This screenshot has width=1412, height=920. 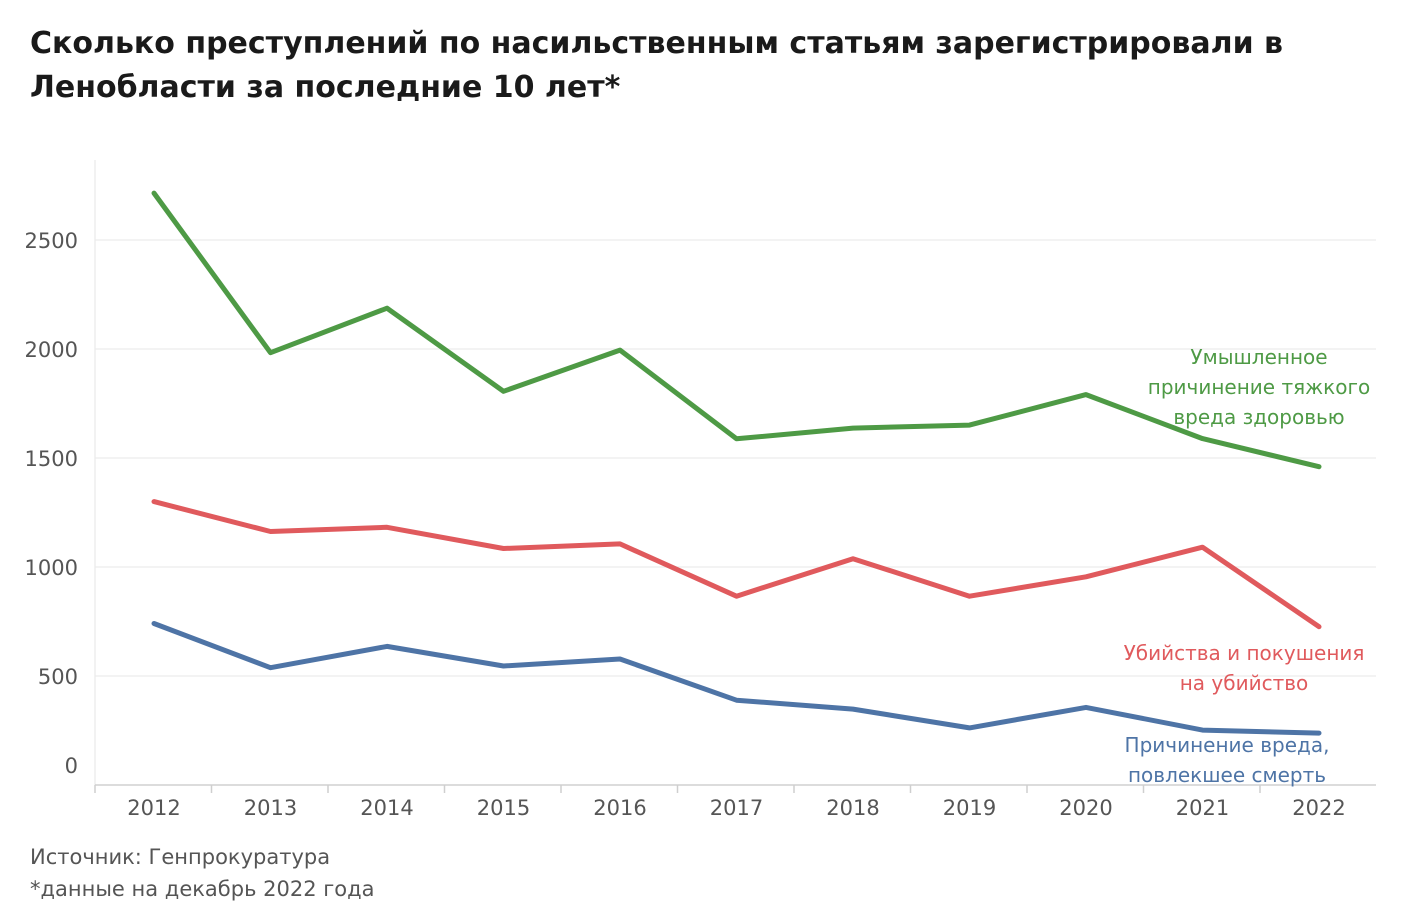 What do you see at coordinates (969, 808) in the screenshot?
I see `x-tick-label: 2019` at bounding box center [969, 808].